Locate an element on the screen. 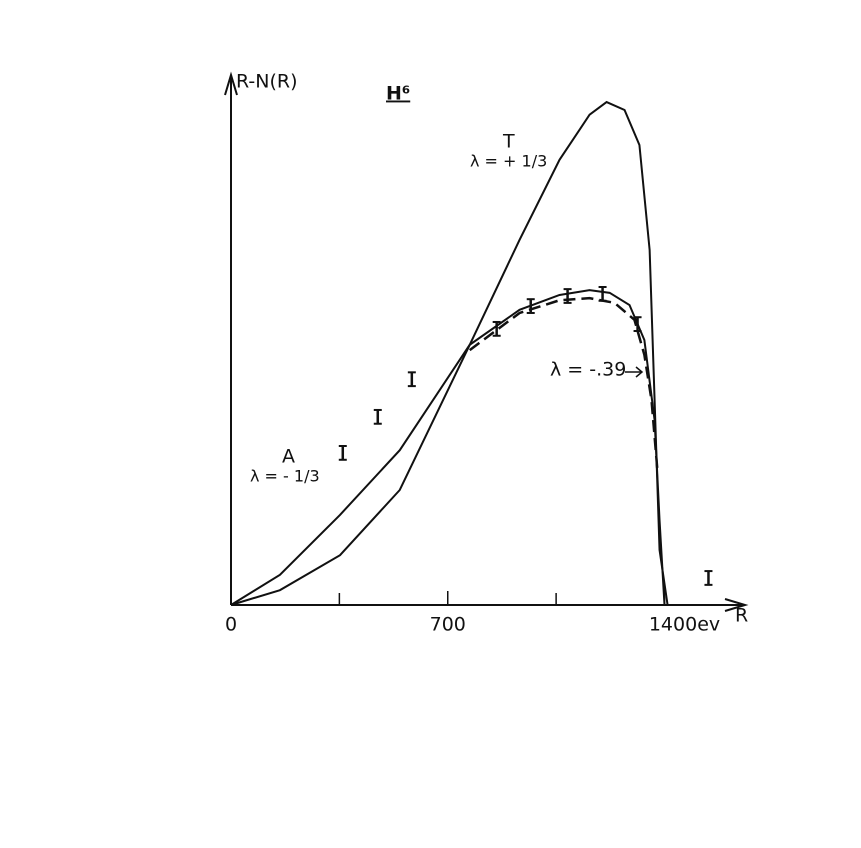  label-arrow is located at coordinates (634, 372).